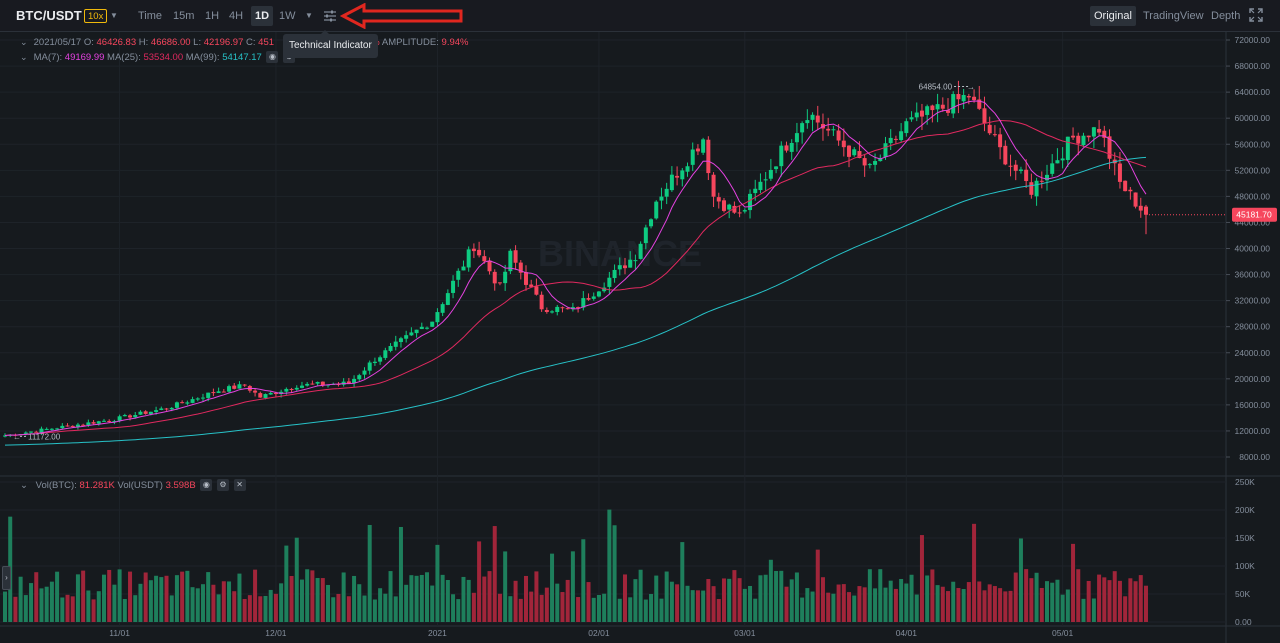  Describe the element at coordinates (236, 16) in the screenshot. I see `interval-4h: 4H` at that location.